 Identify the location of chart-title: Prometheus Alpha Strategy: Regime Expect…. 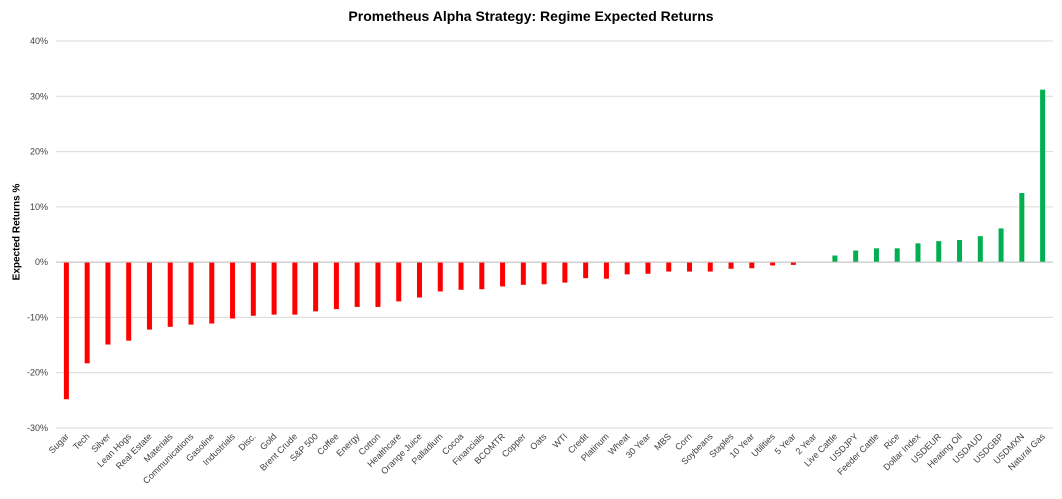
(531, 16).